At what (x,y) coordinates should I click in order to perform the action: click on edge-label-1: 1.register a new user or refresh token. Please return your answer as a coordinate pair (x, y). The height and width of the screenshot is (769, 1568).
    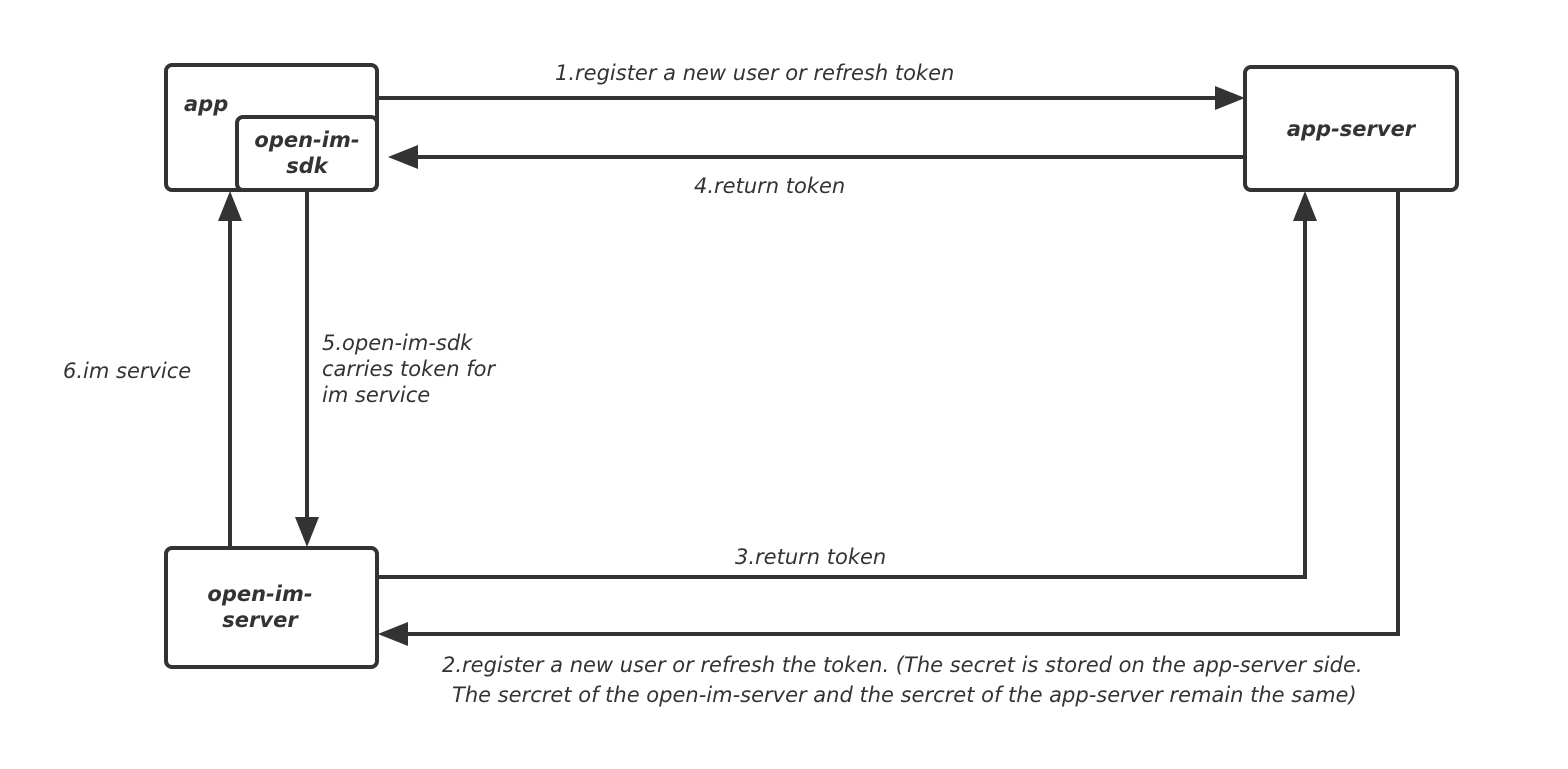
    Looking at the image, I should click on (755, 73).